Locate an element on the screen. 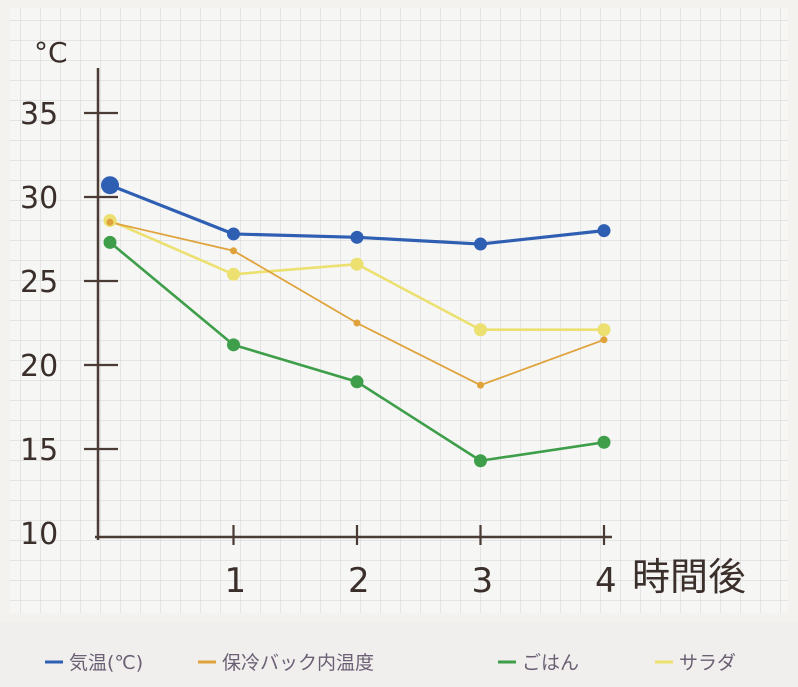 Image resolution: width=798 pixels, height=687 pixels. x-tick-label: 1 is located at coordinates (236, 581).